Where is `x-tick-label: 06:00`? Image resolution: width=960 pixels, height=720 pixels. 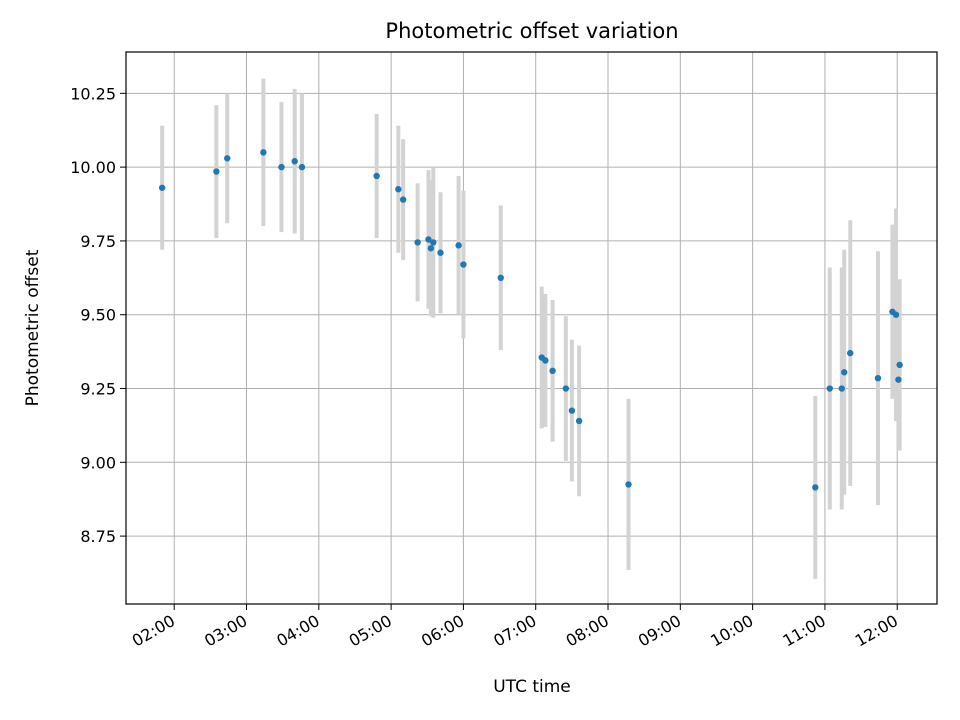
x-tick-label: 06:00 is located at coordinates (442, 631).